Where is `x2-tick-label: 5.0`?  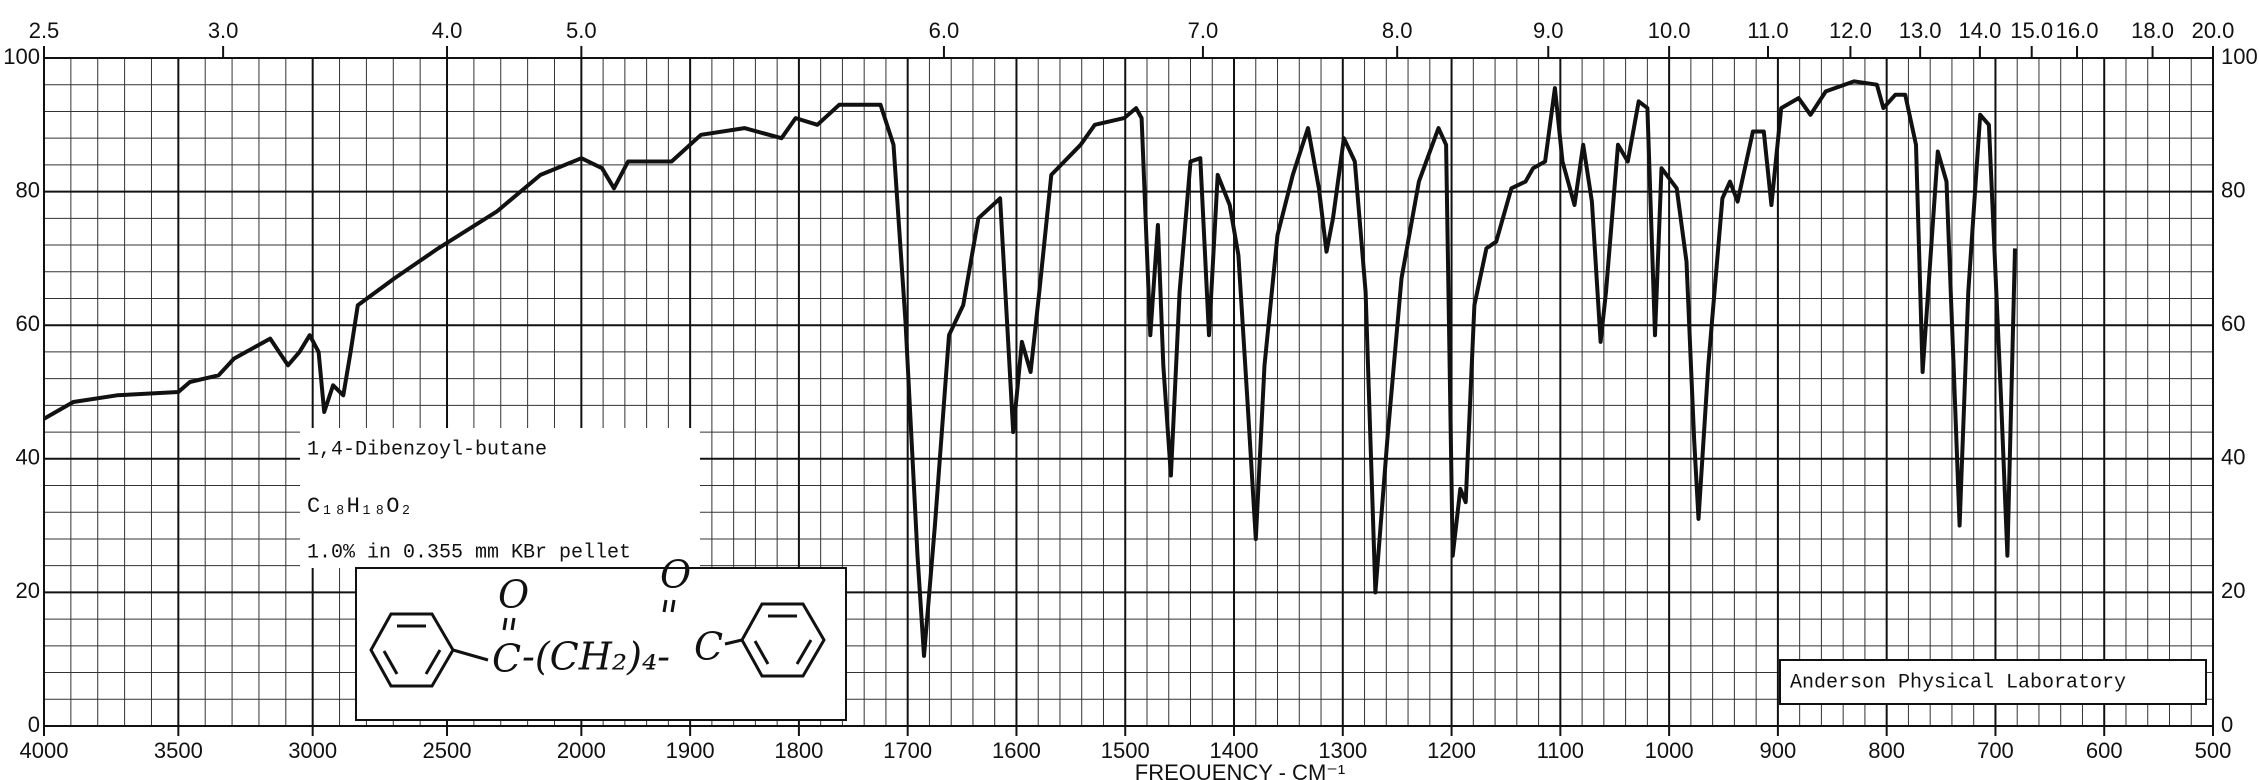
x2-tick-label: 5.0 is located at coordinates (581, 30).